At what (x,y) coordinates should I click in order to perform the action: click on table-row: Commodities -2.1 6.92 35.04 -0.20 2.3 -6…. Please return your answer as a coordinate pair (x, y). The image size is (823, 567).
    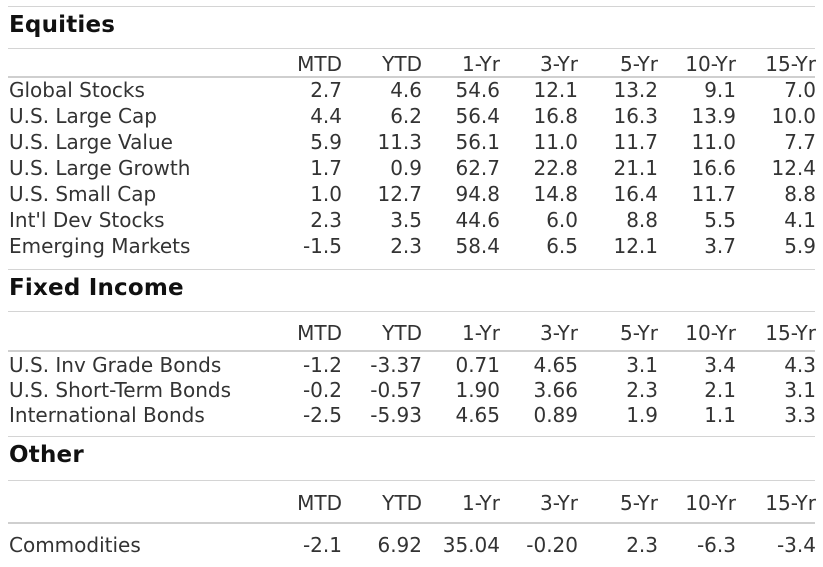
    Looking at the image, I should click on (411, 545).